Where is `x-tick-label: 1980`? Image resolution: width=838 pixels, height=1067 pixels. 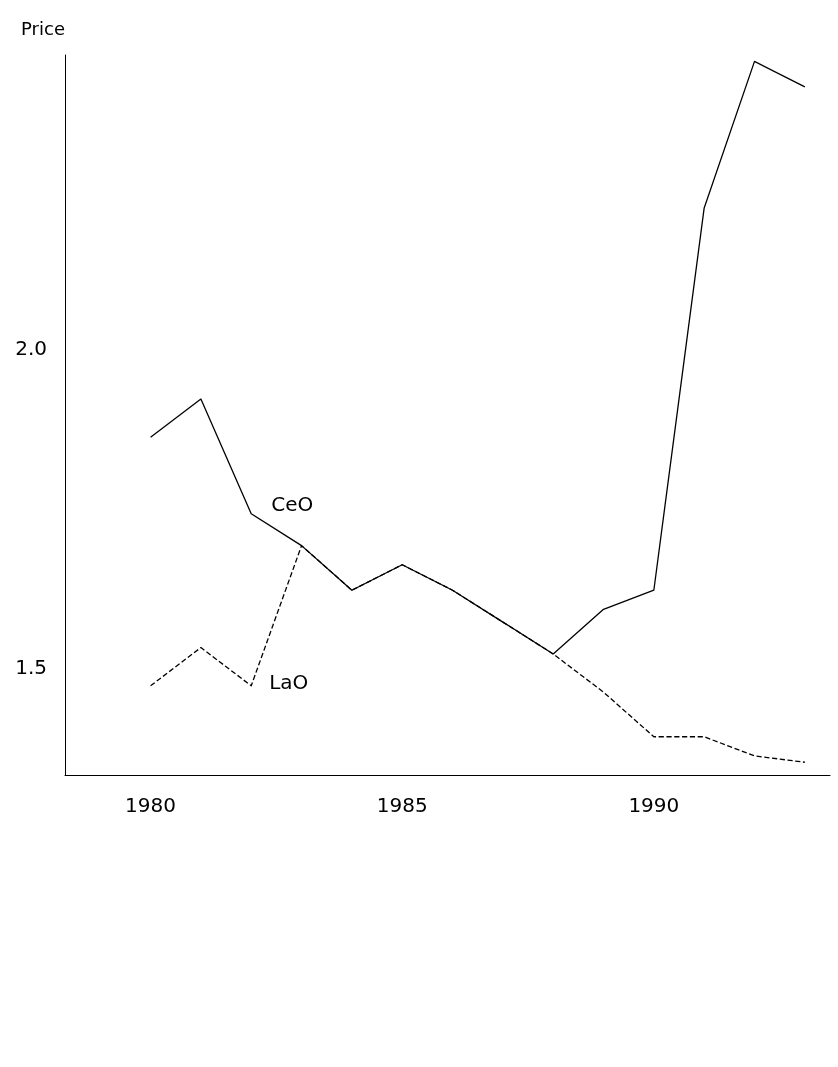 x-tick-label: 1980 is located at coordinates (151, 805).